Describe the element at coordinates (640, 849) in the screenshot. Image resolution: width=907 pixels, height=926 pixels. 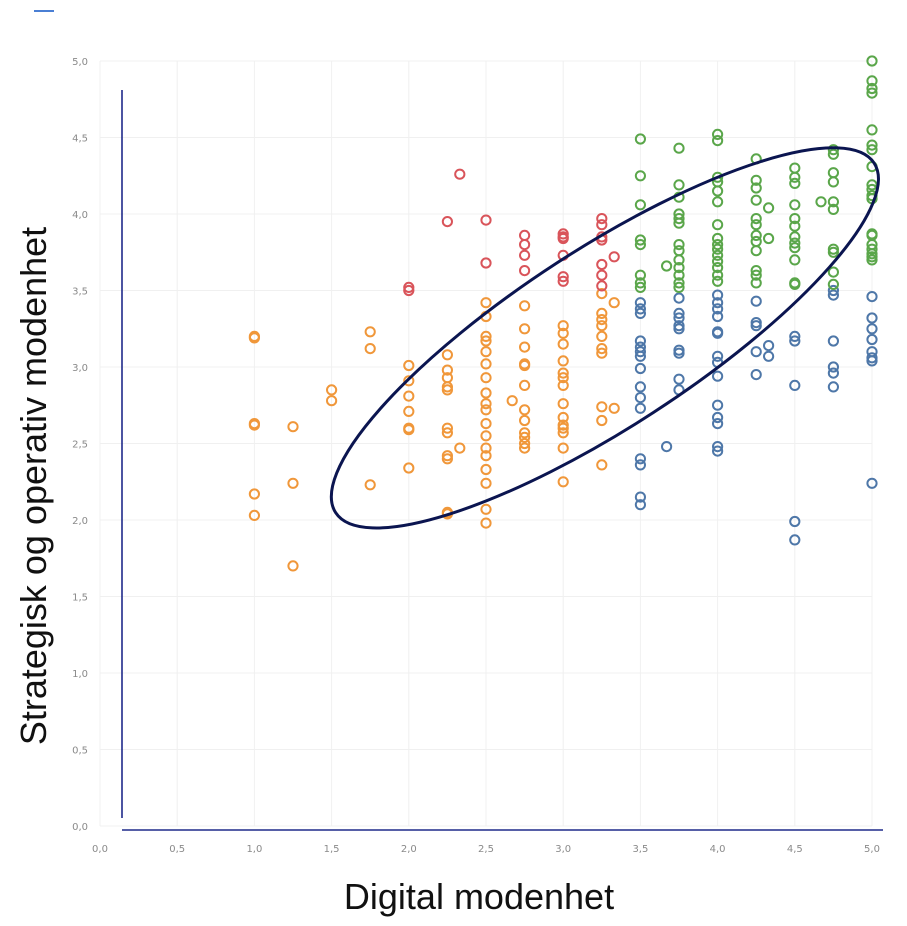
I see `x-tick-label: 3,5` at that location.